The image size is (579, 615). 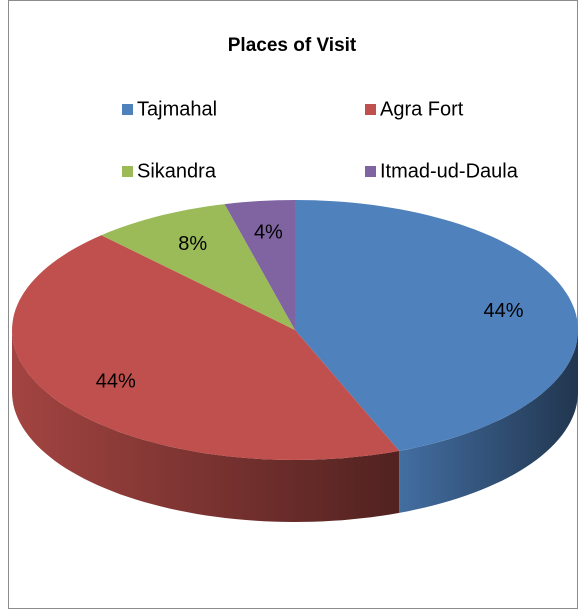 I want to click on pie-side, so click(x=488, y=421).